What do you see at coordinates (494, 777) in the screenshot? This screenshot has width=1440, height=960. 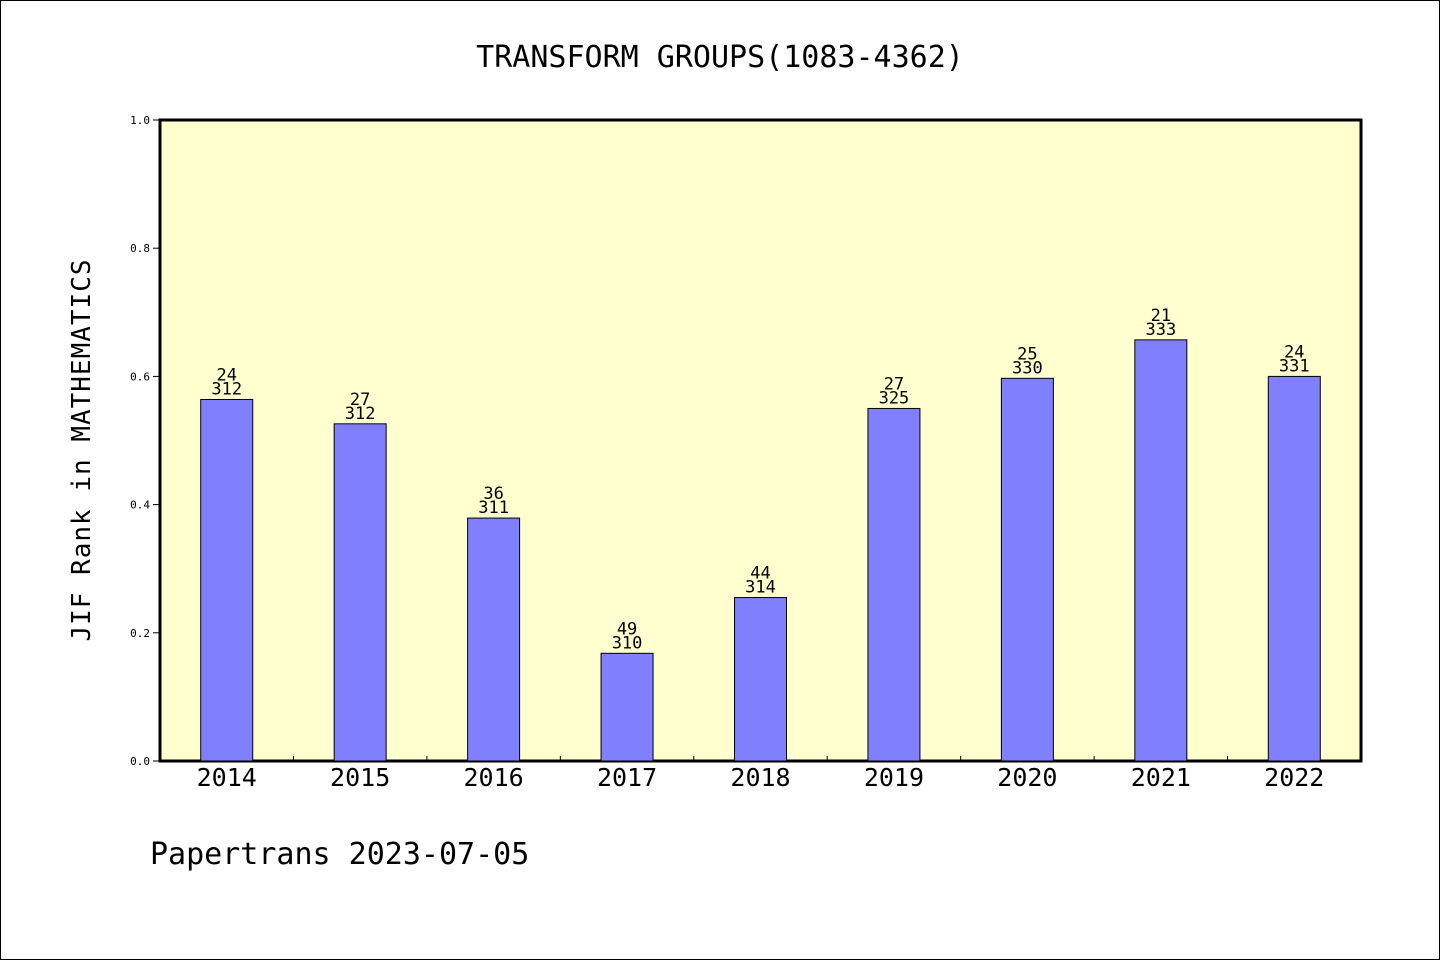 I see `x-tick-label: 2016` at bounding box center [494, 777].